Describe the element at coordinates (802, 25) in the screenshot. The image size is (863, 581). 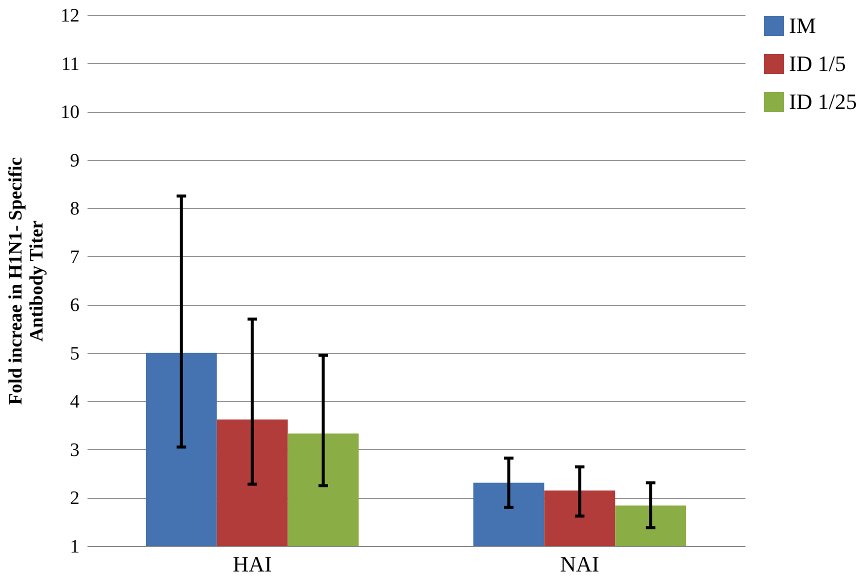
I see `legend-label: IM` at that location.